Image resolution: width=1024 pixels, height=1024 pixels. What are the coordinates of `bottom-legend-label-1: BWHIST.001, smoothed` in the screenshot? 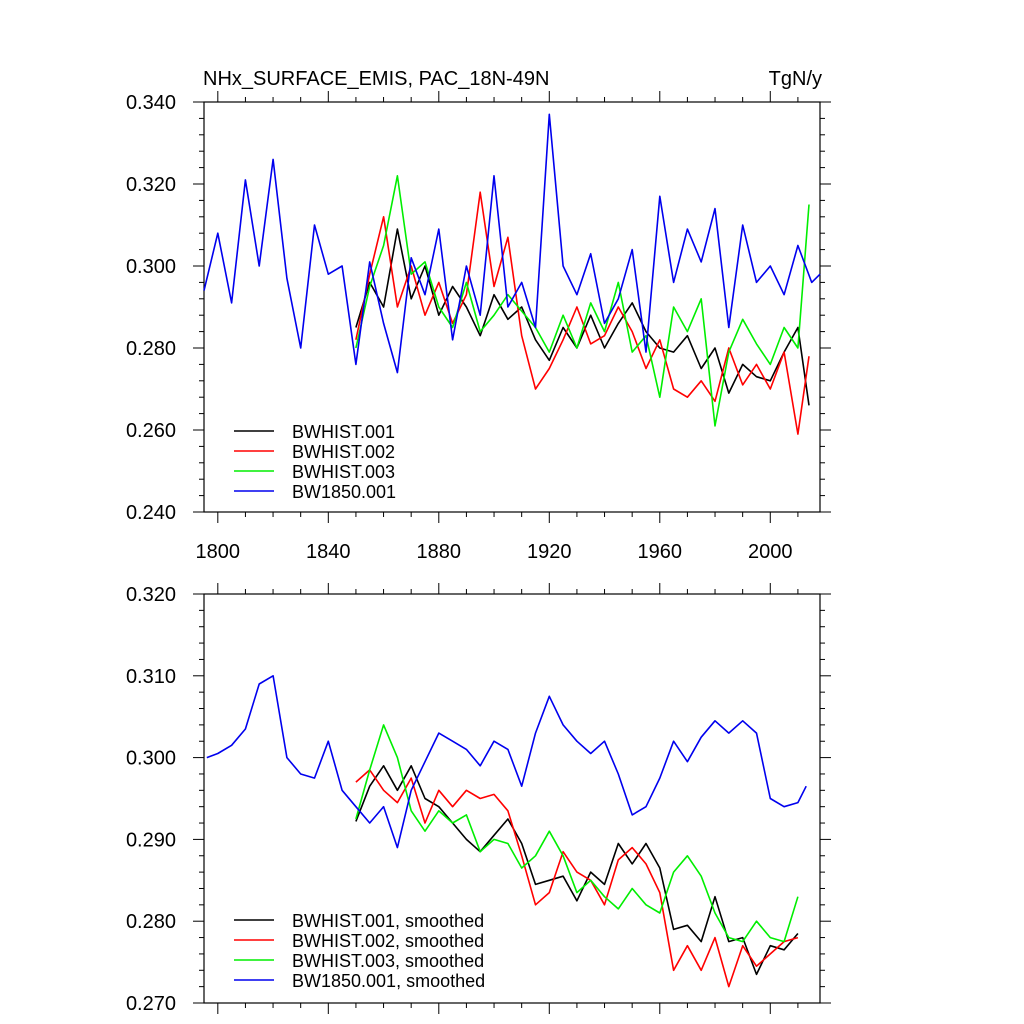 It's located at (388, 921).